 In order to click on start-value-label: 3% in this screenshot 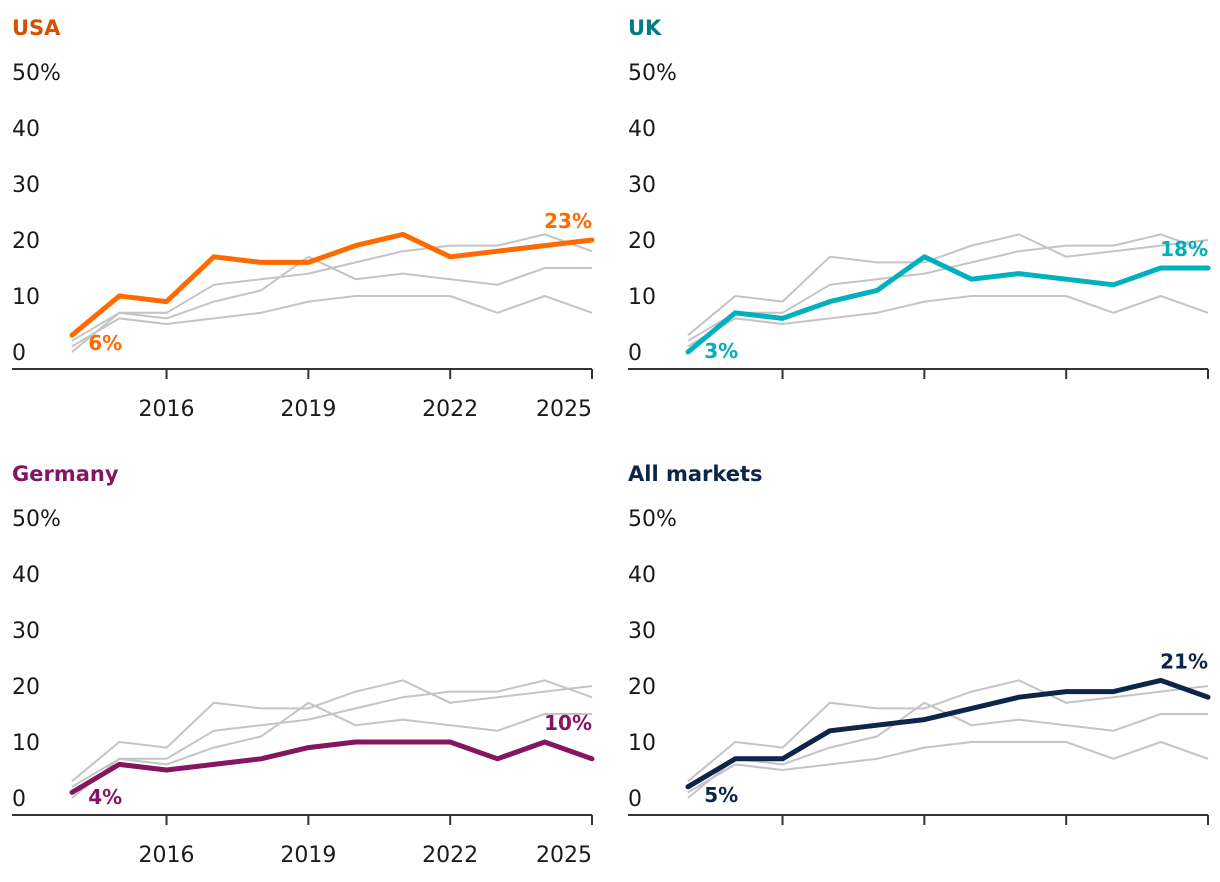, I will do `click(721, 351)`.